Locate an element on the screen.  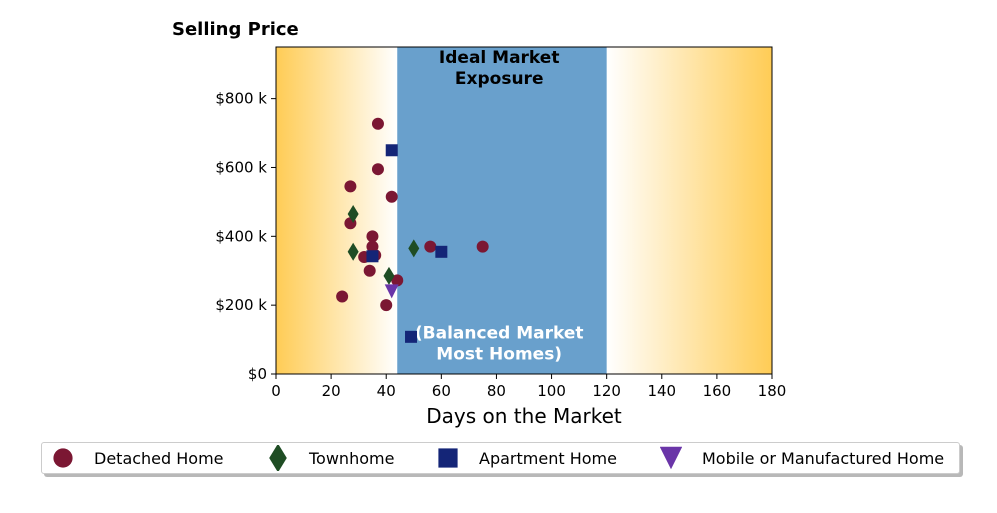
legend-marker-townhome is located at coordinates (278, 458).